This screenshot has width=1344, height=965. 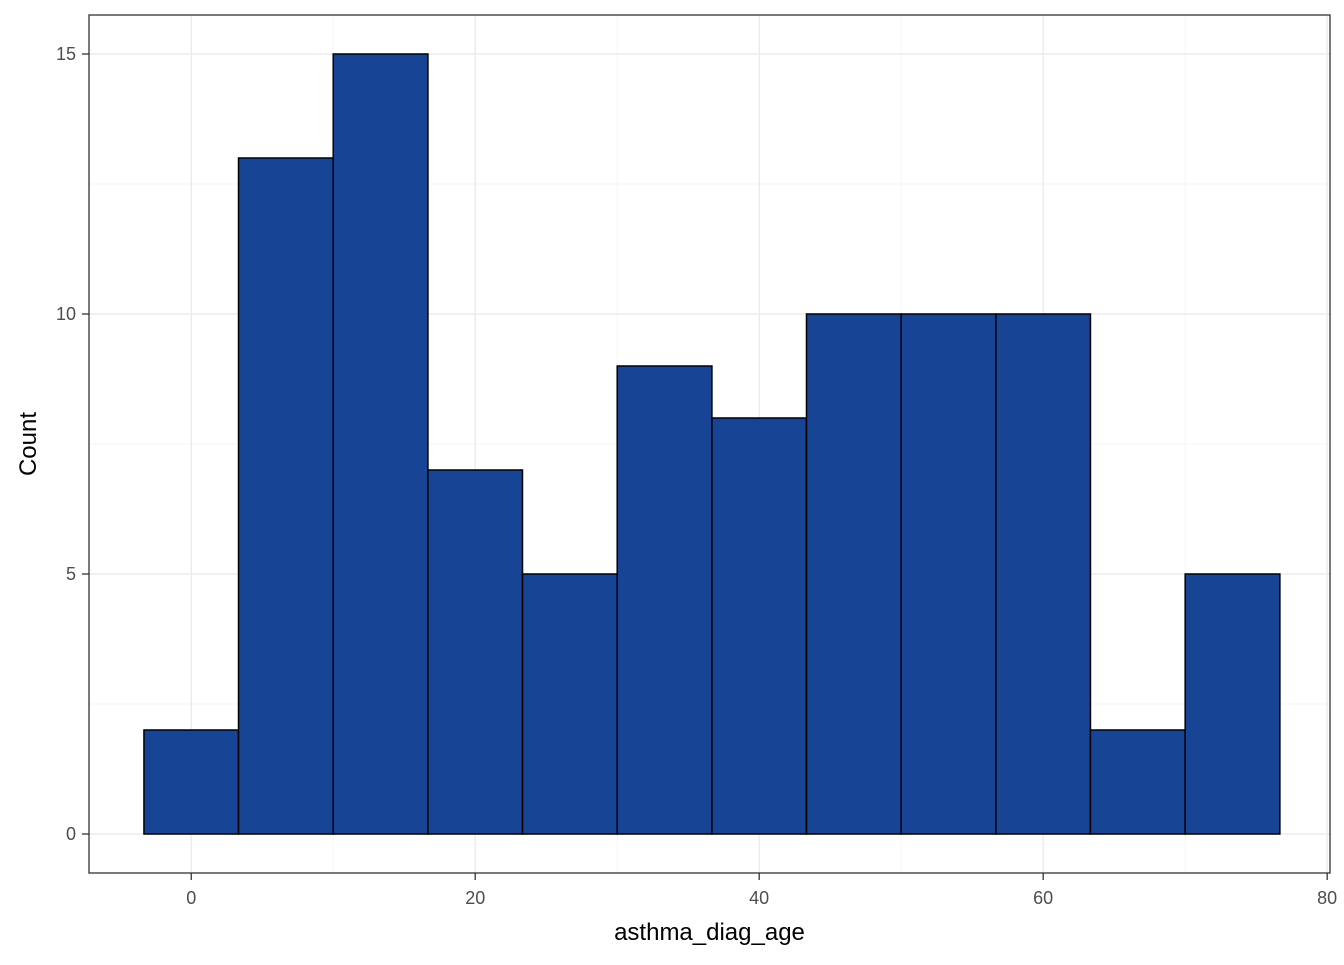 What do you see at coordinates (66, 314) in the screenshot?
I see `y-tick-label: 10` at bounding box center [66, 314].